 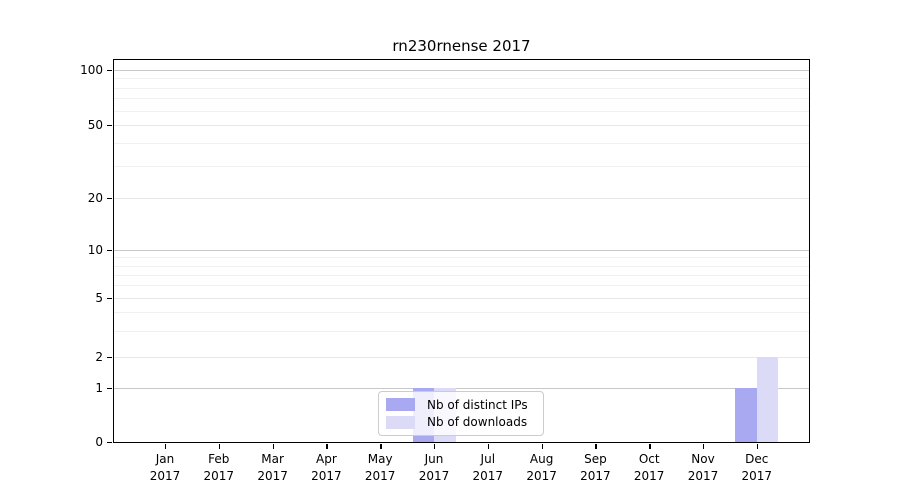 What do you see at coordinates (461, 46) in the screenshot?
I see `chart-title: rn230rnense 2017` at bounding box center [461, 46].